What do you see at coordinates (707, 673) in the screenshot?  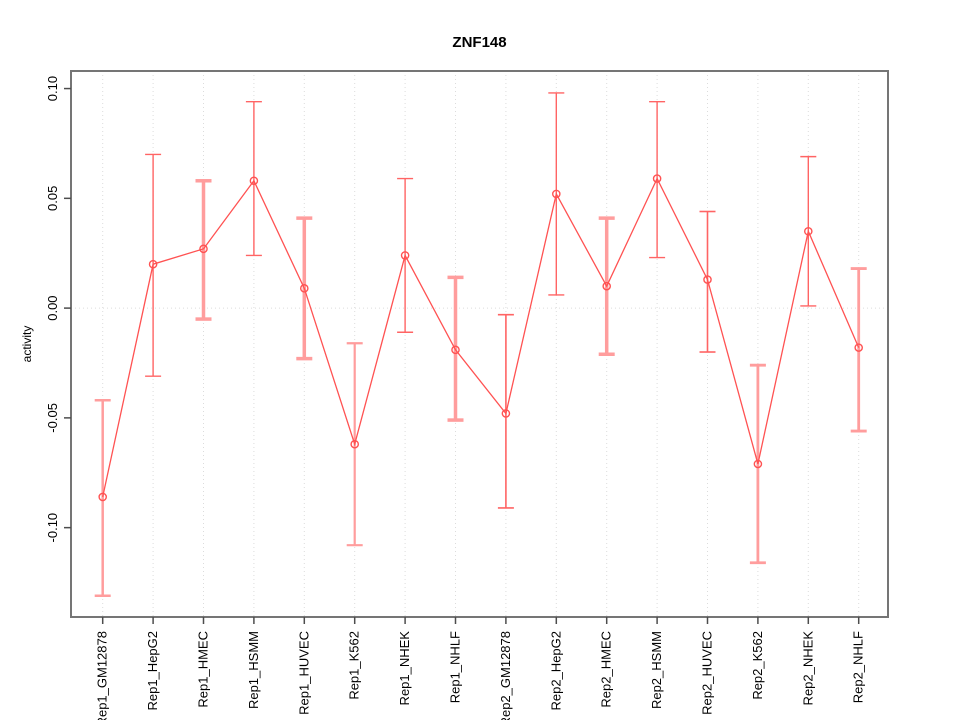 I see `x-tick-label: Rep2_HUVEC` at bounding box center [707, 673].